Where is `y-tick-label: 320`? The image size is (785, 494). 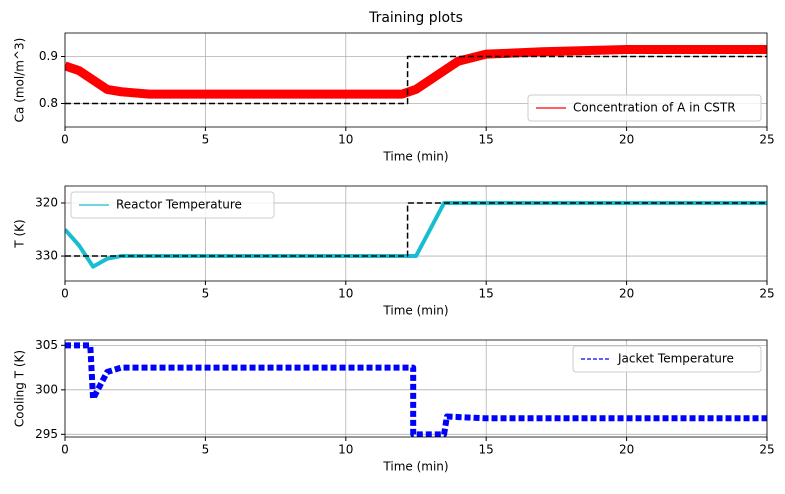
y-tick-label: 320 is located at coordinates (46, 202).